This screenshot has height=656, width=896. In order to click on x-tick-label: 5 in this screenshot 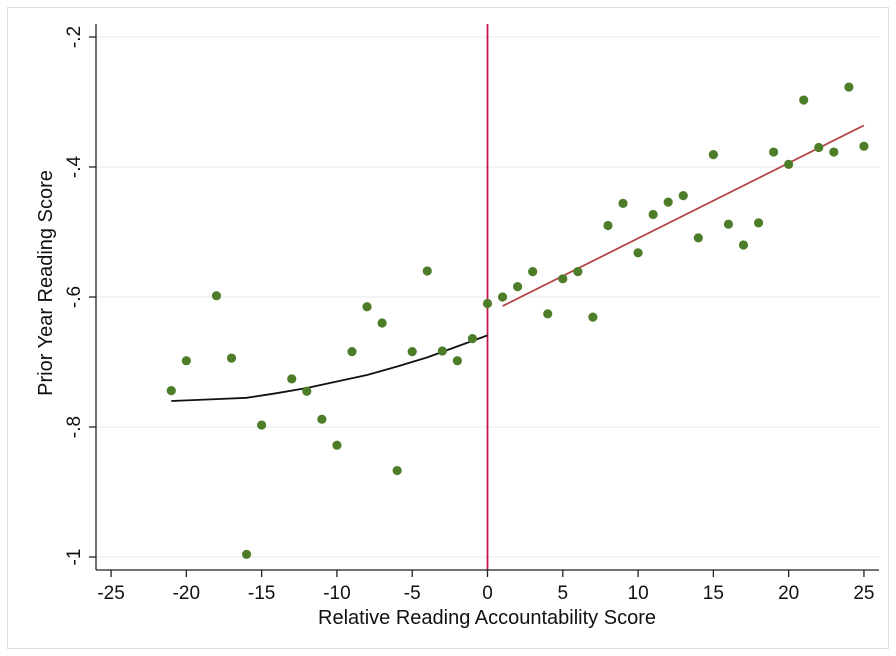, I will do `click(562, 593)`.